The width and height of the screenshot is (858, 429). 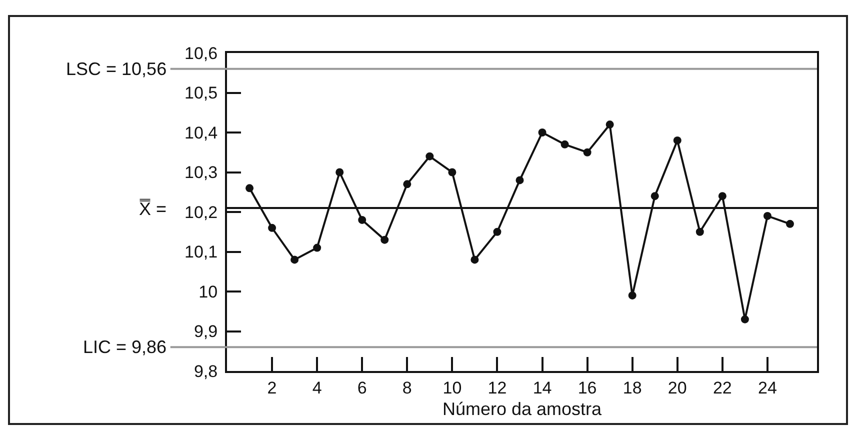 What do you see at coordinates (767, 388) in the screenshot?
I see `x-tick-label: 24` at bounding box center [767, 388].